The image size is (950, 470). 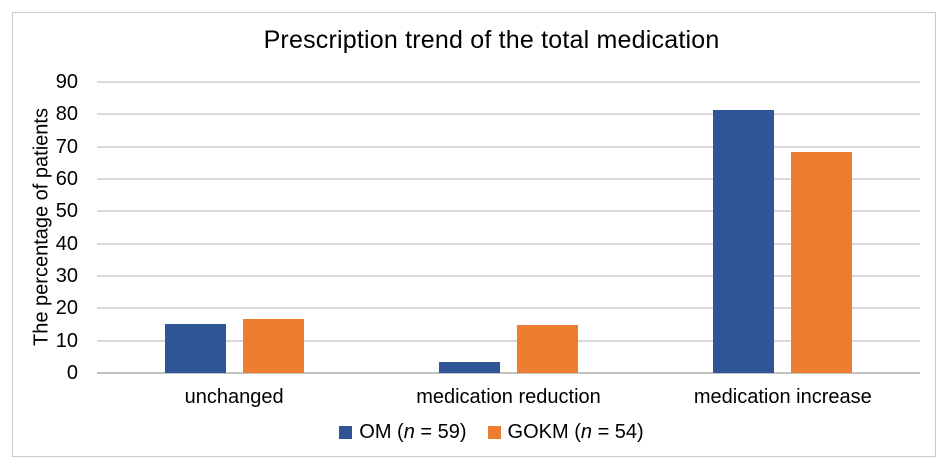 I want to click on y-tick-label: 80, so click(x=66, y=114).